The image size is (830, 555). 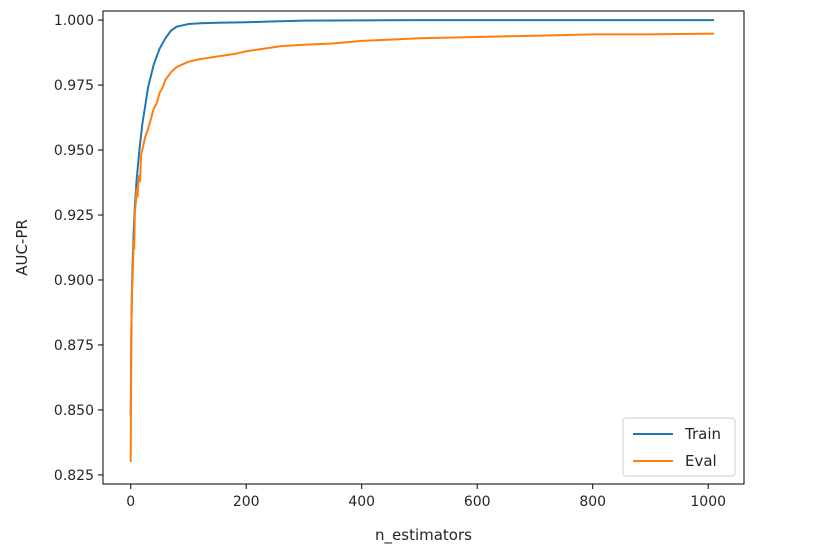 I want to click on legend: Train Eval, so click(x=679, y=447).